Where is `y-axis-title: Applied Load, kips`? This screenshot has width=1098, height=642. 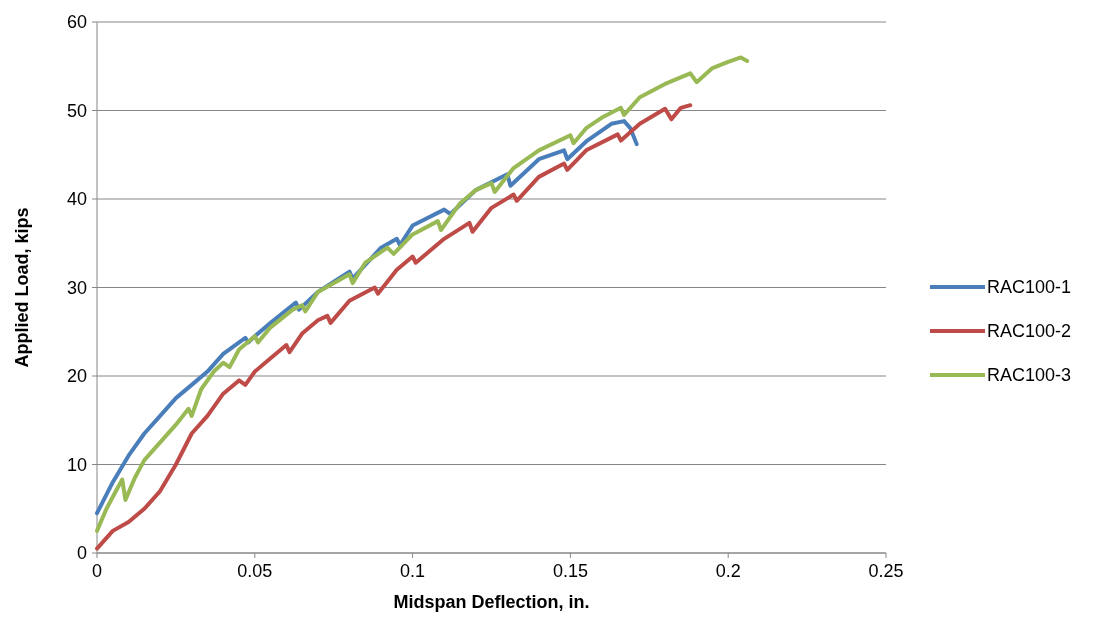
y-axis-title: Applied Load, kips is located at coordinates (22, 287).